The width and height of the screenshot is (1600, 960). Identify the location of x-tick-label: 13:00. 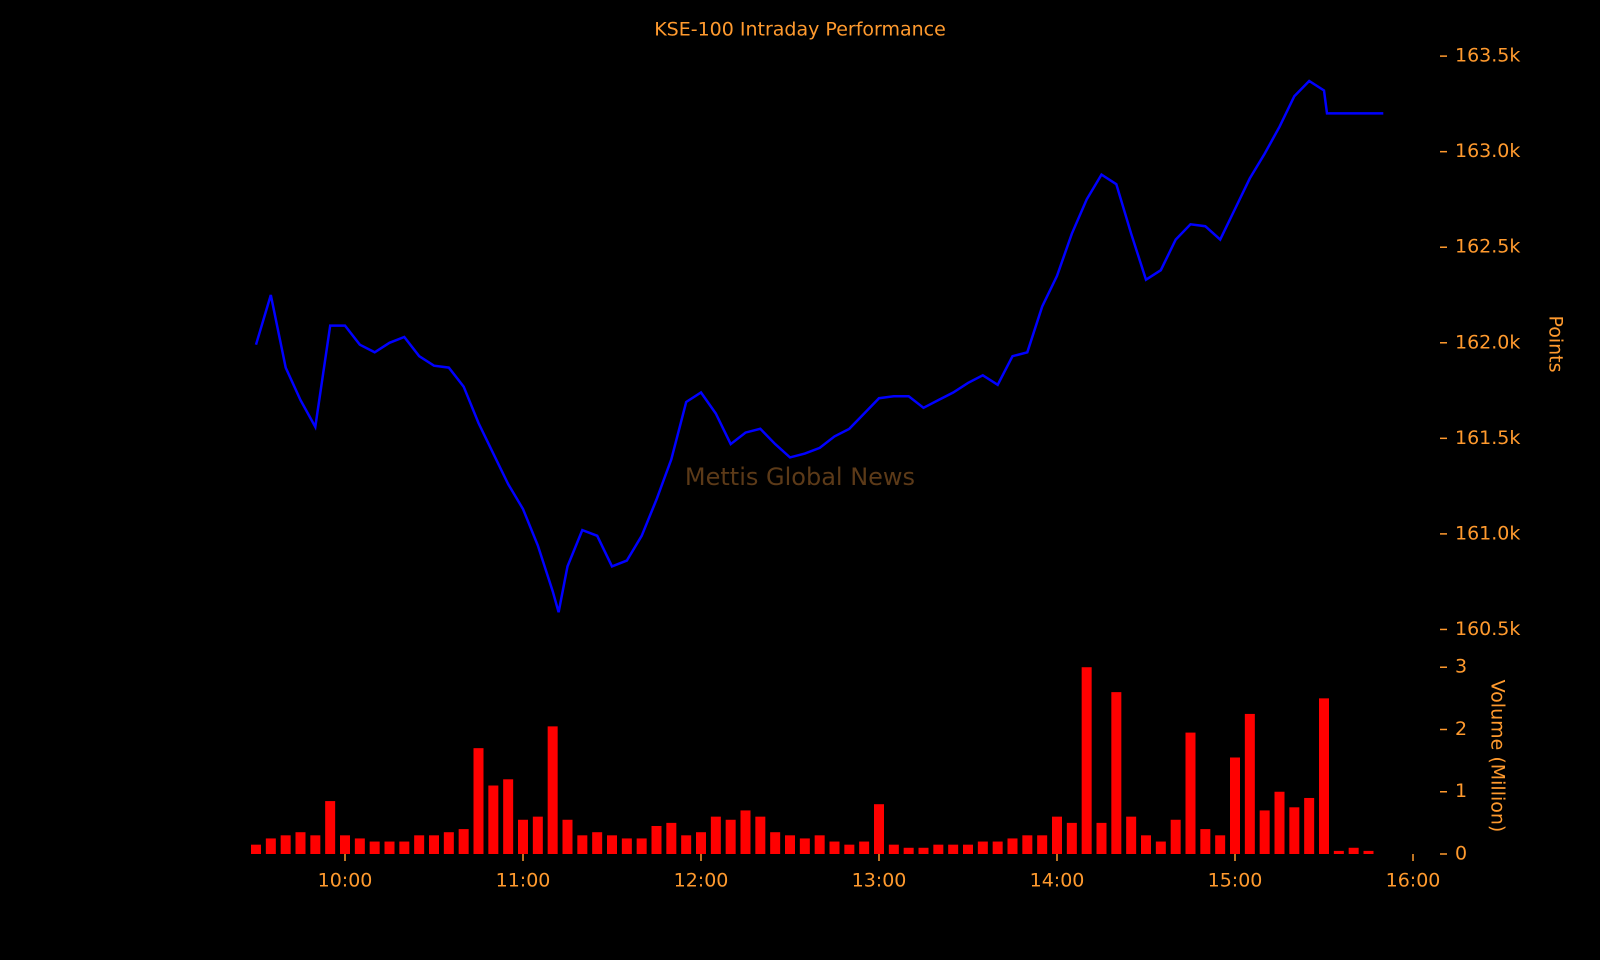
(879, 881).